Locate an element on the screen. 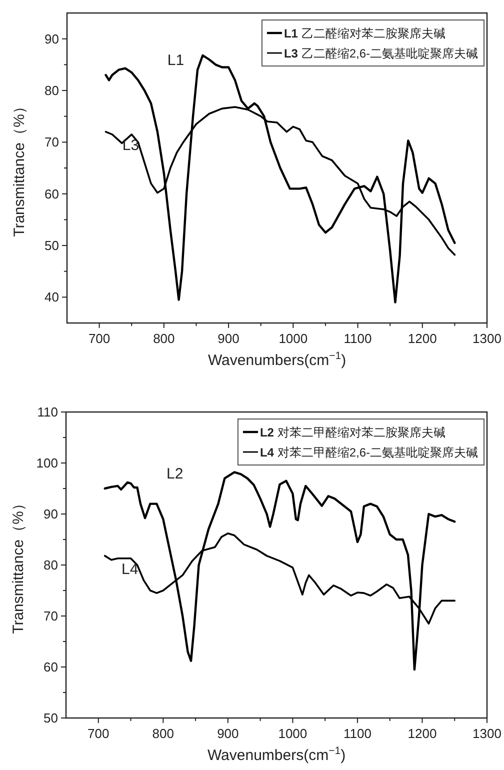 The height and width of the screenshot is (770, 504). legend-label: L1 乙二醛缩对苯二胺聚席夫碱 is located at coordinates (365, 33).